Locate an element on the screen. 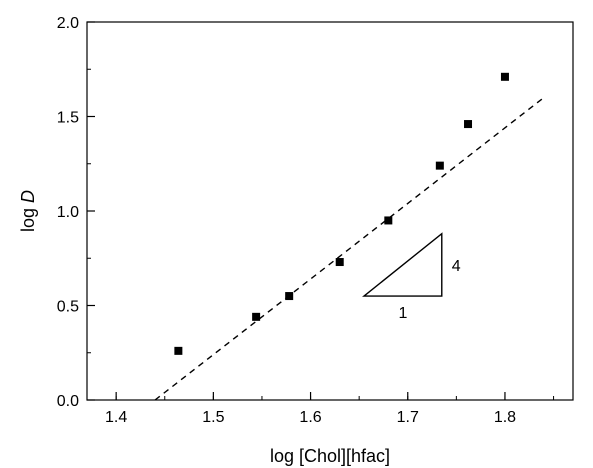  y-tick-labels: 0.0 0.5 1.0 1.5 2.0 is located at coordinates (68, 212).